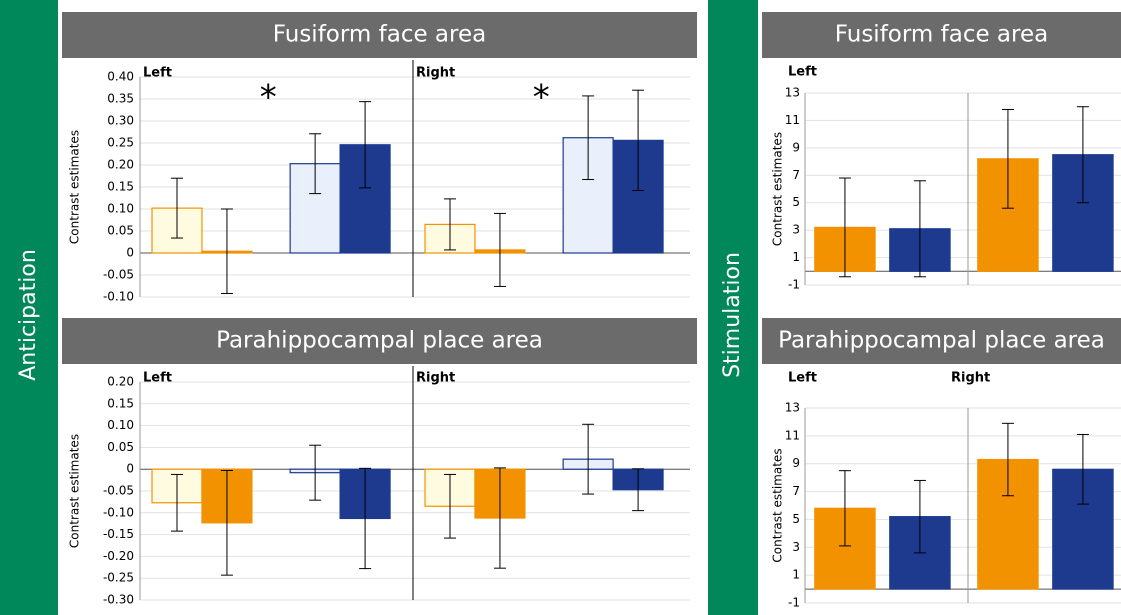 This screenshot has height=615, width=1121. I want to click on section-label: Stimulation, so click(732, 315).